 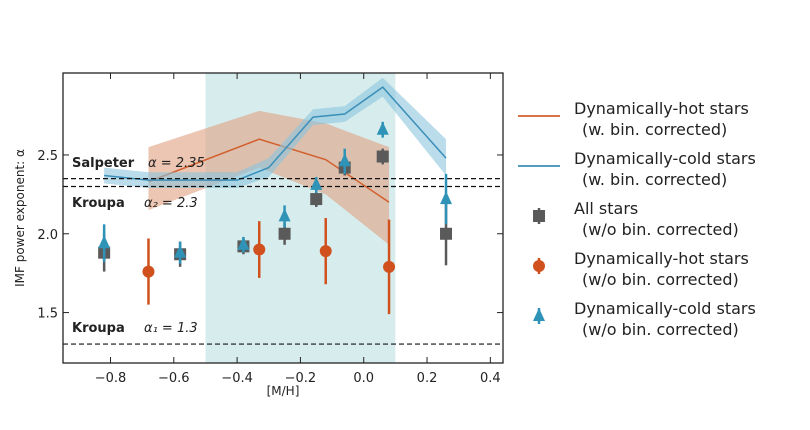 I want to click on legend-label: All stars, so click(x=606, y=208).